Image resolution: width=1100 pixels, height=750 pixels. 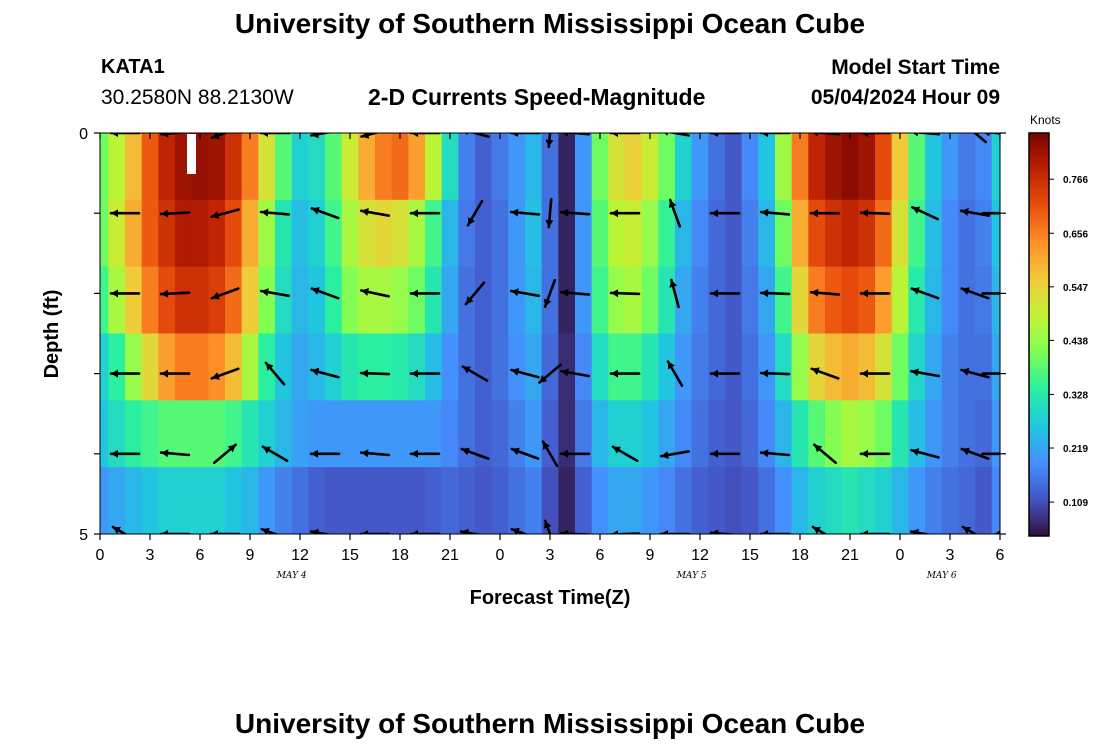 I want to click on x-tick-label: 0, so click(x=500, y=555).